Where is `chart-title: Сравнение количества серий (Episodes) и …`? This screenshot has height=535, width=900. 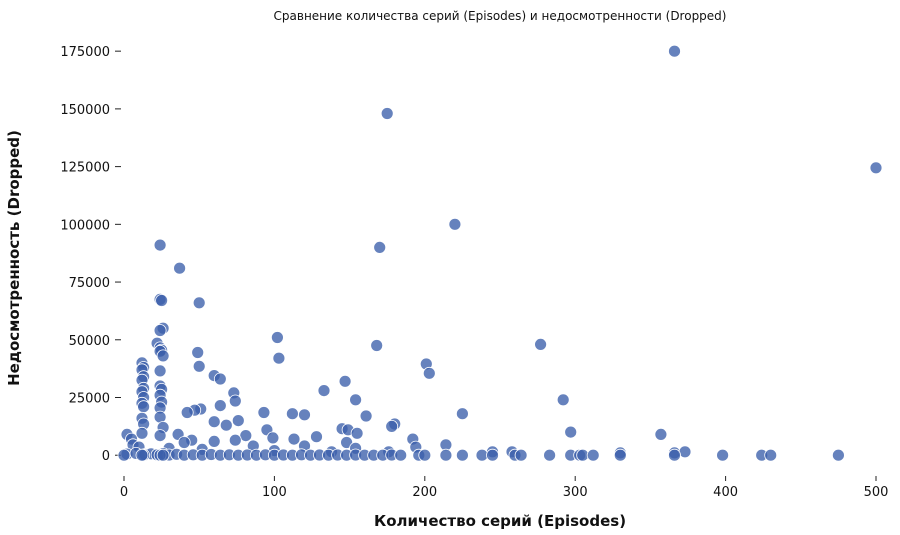
chart-title: Сравнение количества серий (Episodes) и … is located at coordinates (500, 16).